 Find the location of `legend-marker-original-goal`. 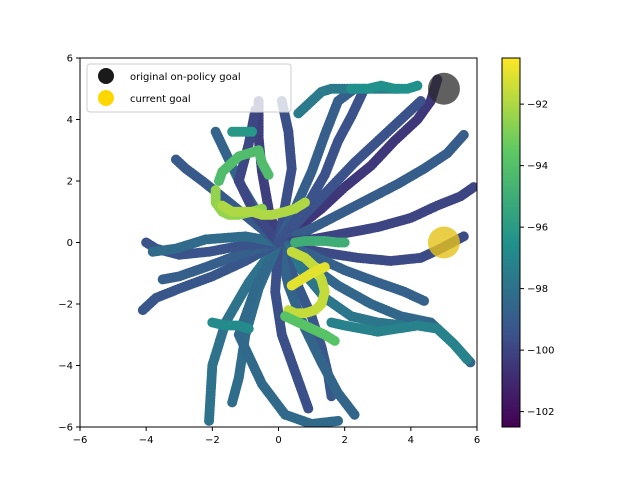

legend-marker-original-goal is located at coordinates (106, 76).